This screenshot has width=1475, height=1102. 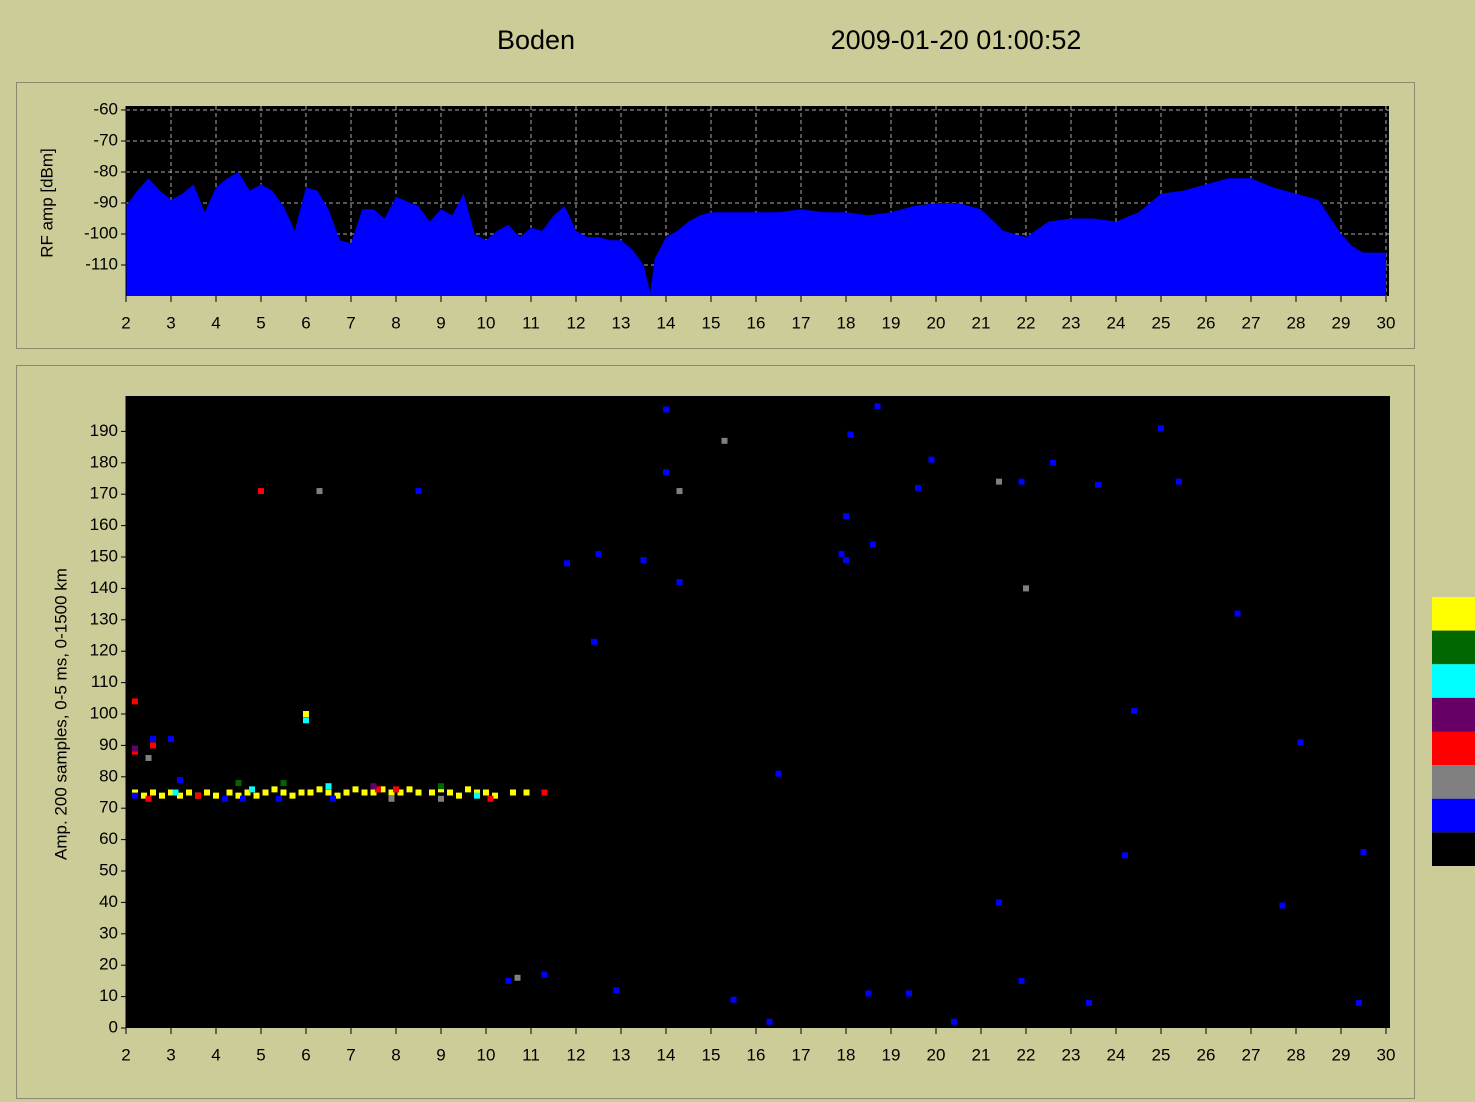 What do you see at coordinates (1251, 322) in the screenshot?
I see `x-tick-label: 27` at bounding box center [1251, 322].